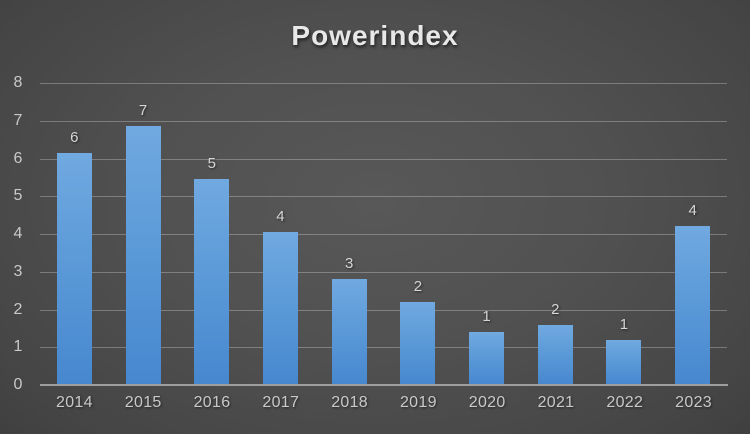 The height and width of the screenshot is (434, 750). I want to click on bar-2014, so click(74, 268).